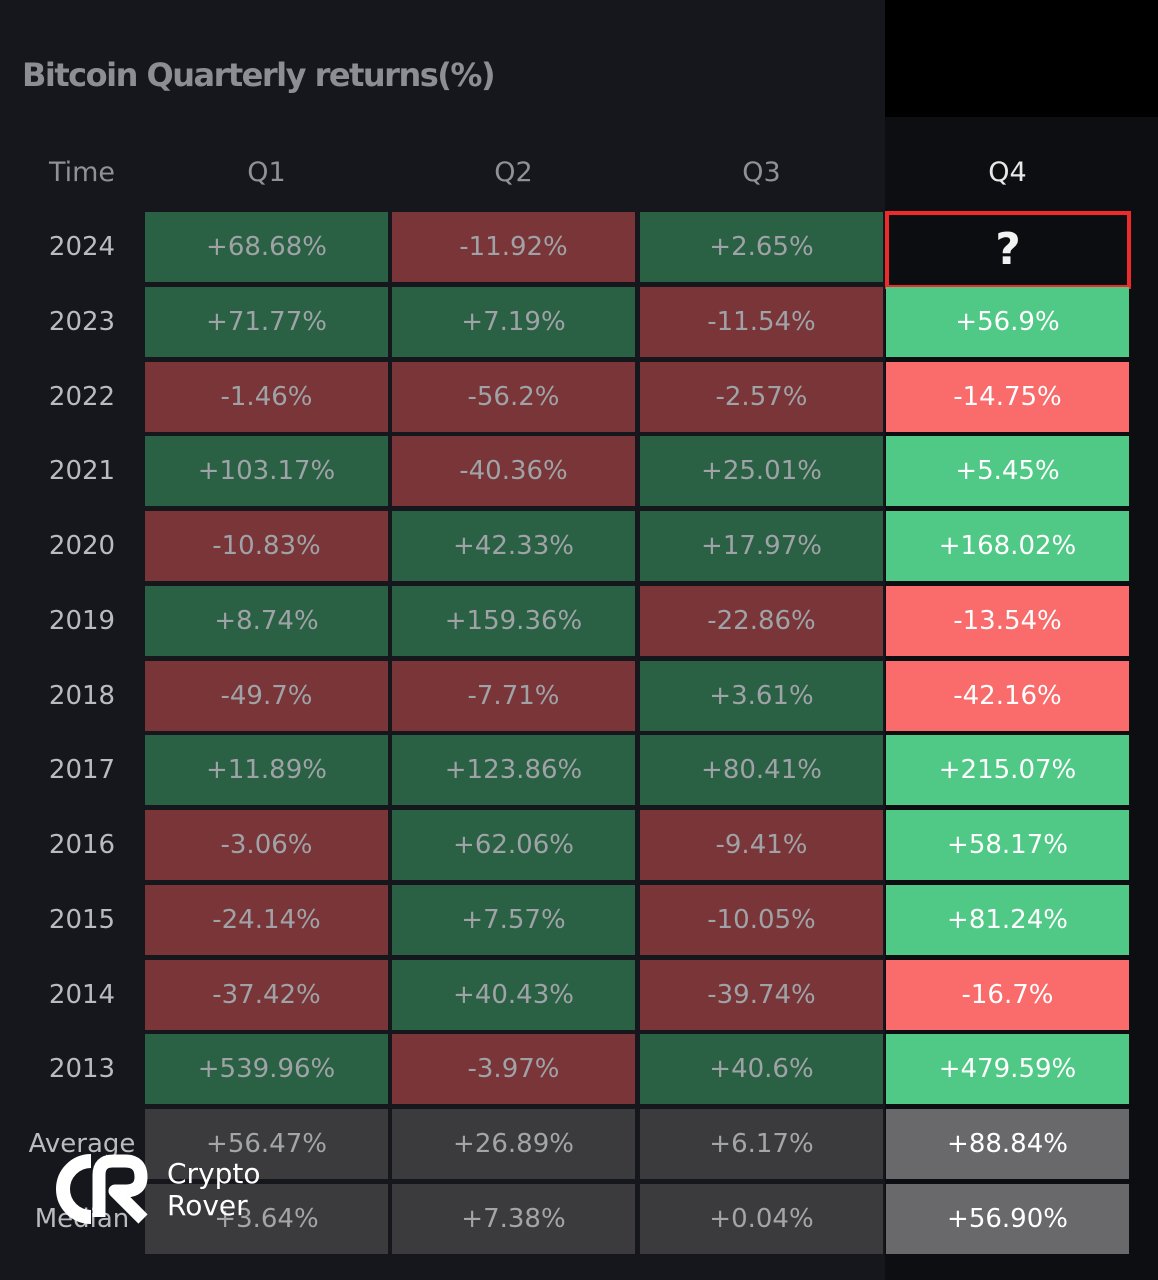  Describe the element at coordinates (513, 172) in the screenshot. I see `header-q2: Q2` at that location.